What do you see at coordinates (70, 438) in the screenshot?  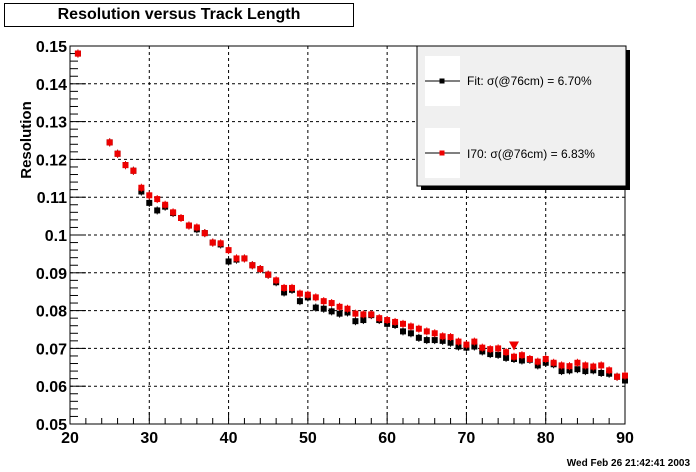 I see `x-tick-label: 20` at bounding box center [70, 438].